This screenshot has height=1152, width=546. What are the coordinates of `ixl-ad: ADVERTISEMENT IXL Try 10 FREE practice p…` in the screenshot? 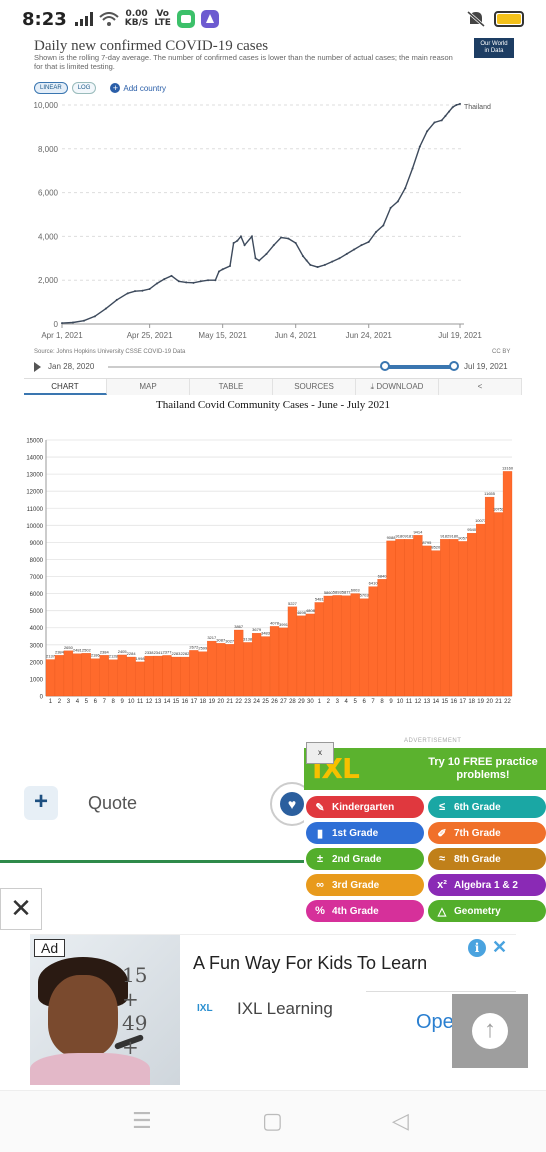 It's located at (425, 832).